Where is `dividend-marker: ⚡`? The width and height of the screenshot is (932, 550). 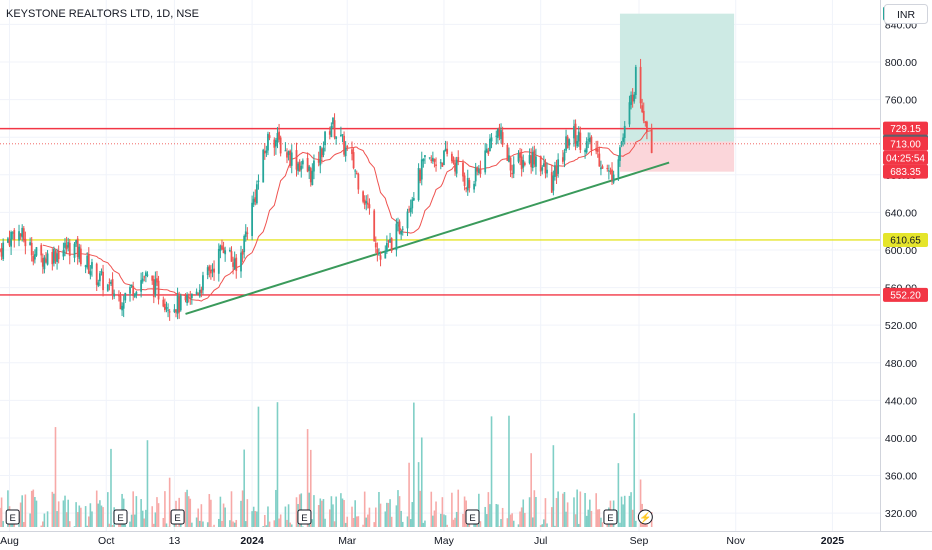
dividend-marker: ⚡ is located at coordinates (645, 517).